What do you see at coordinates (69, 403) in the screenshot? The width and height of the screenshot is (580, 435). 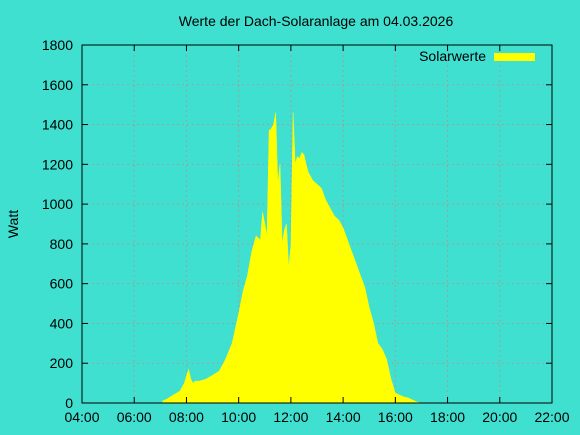 I see `y-tick-label: 0` at bounding box center [69, 403].